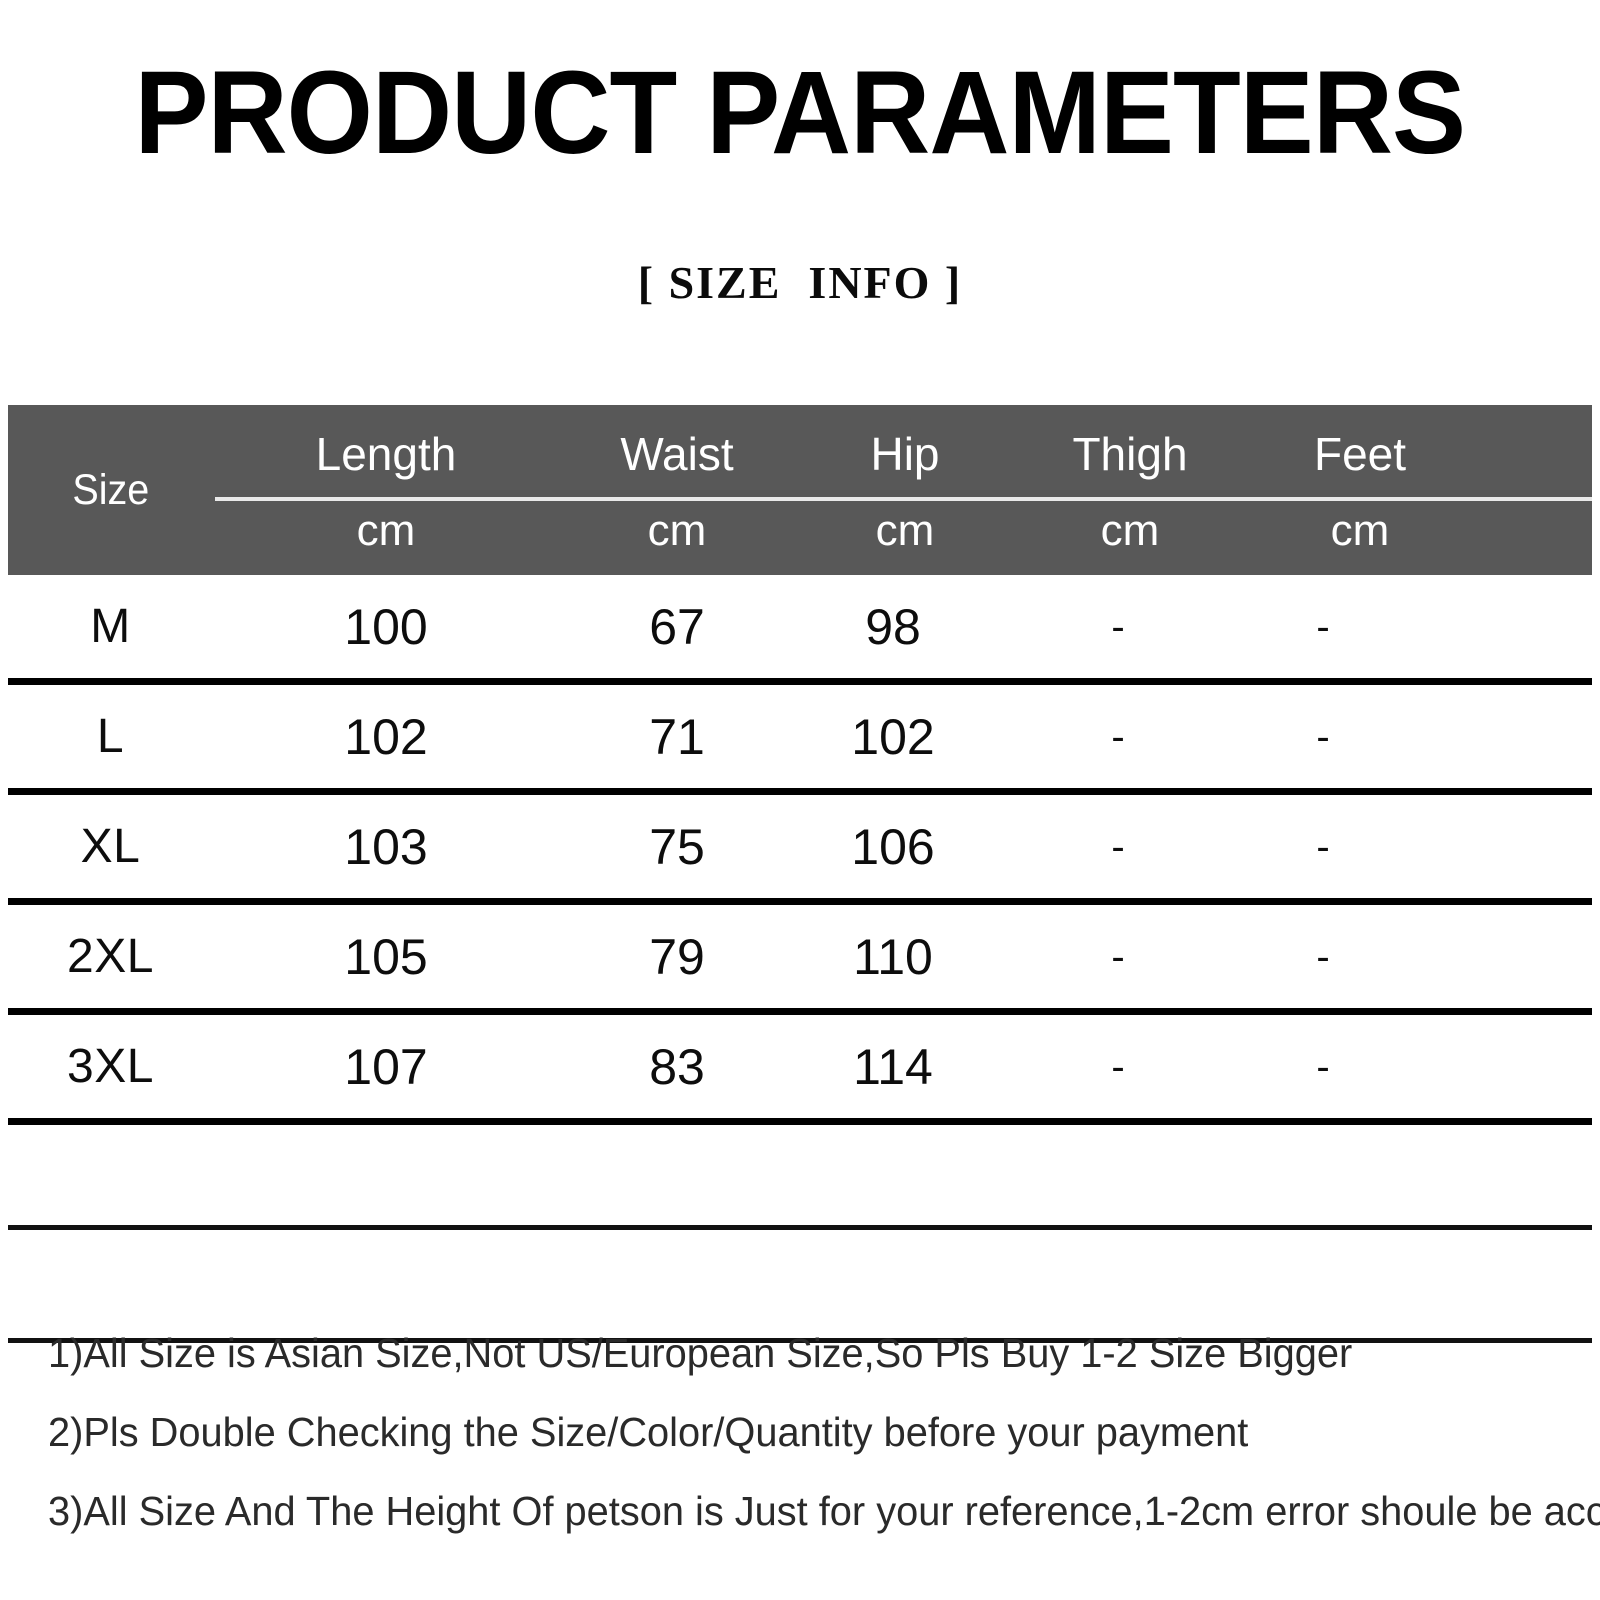  I want to click on cell-length: 103, so click(386, 846).